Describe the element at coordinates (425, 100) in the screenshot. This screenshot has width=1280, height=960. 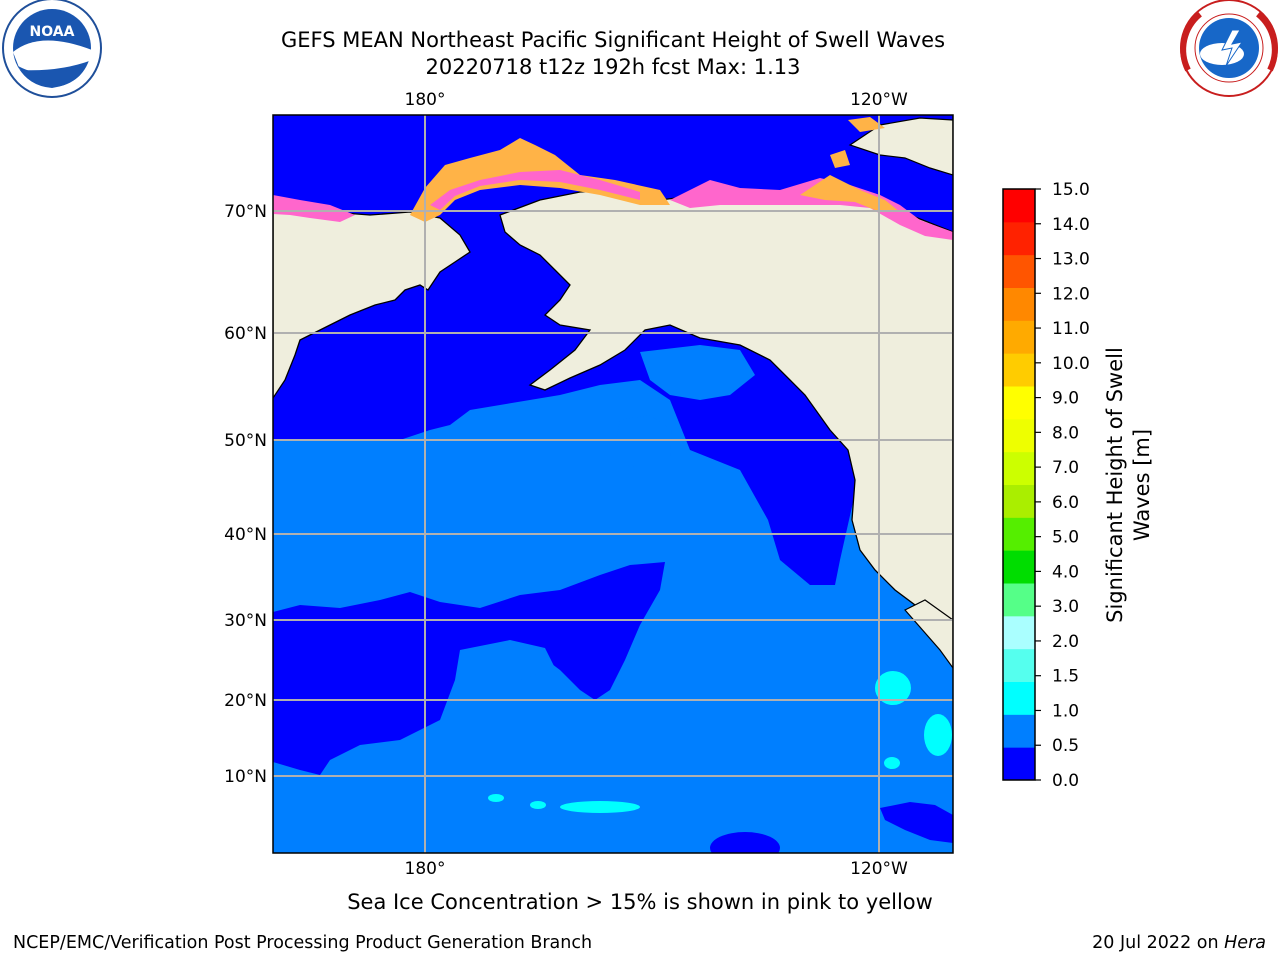
I see `lon-top-180: 180°` at that location.